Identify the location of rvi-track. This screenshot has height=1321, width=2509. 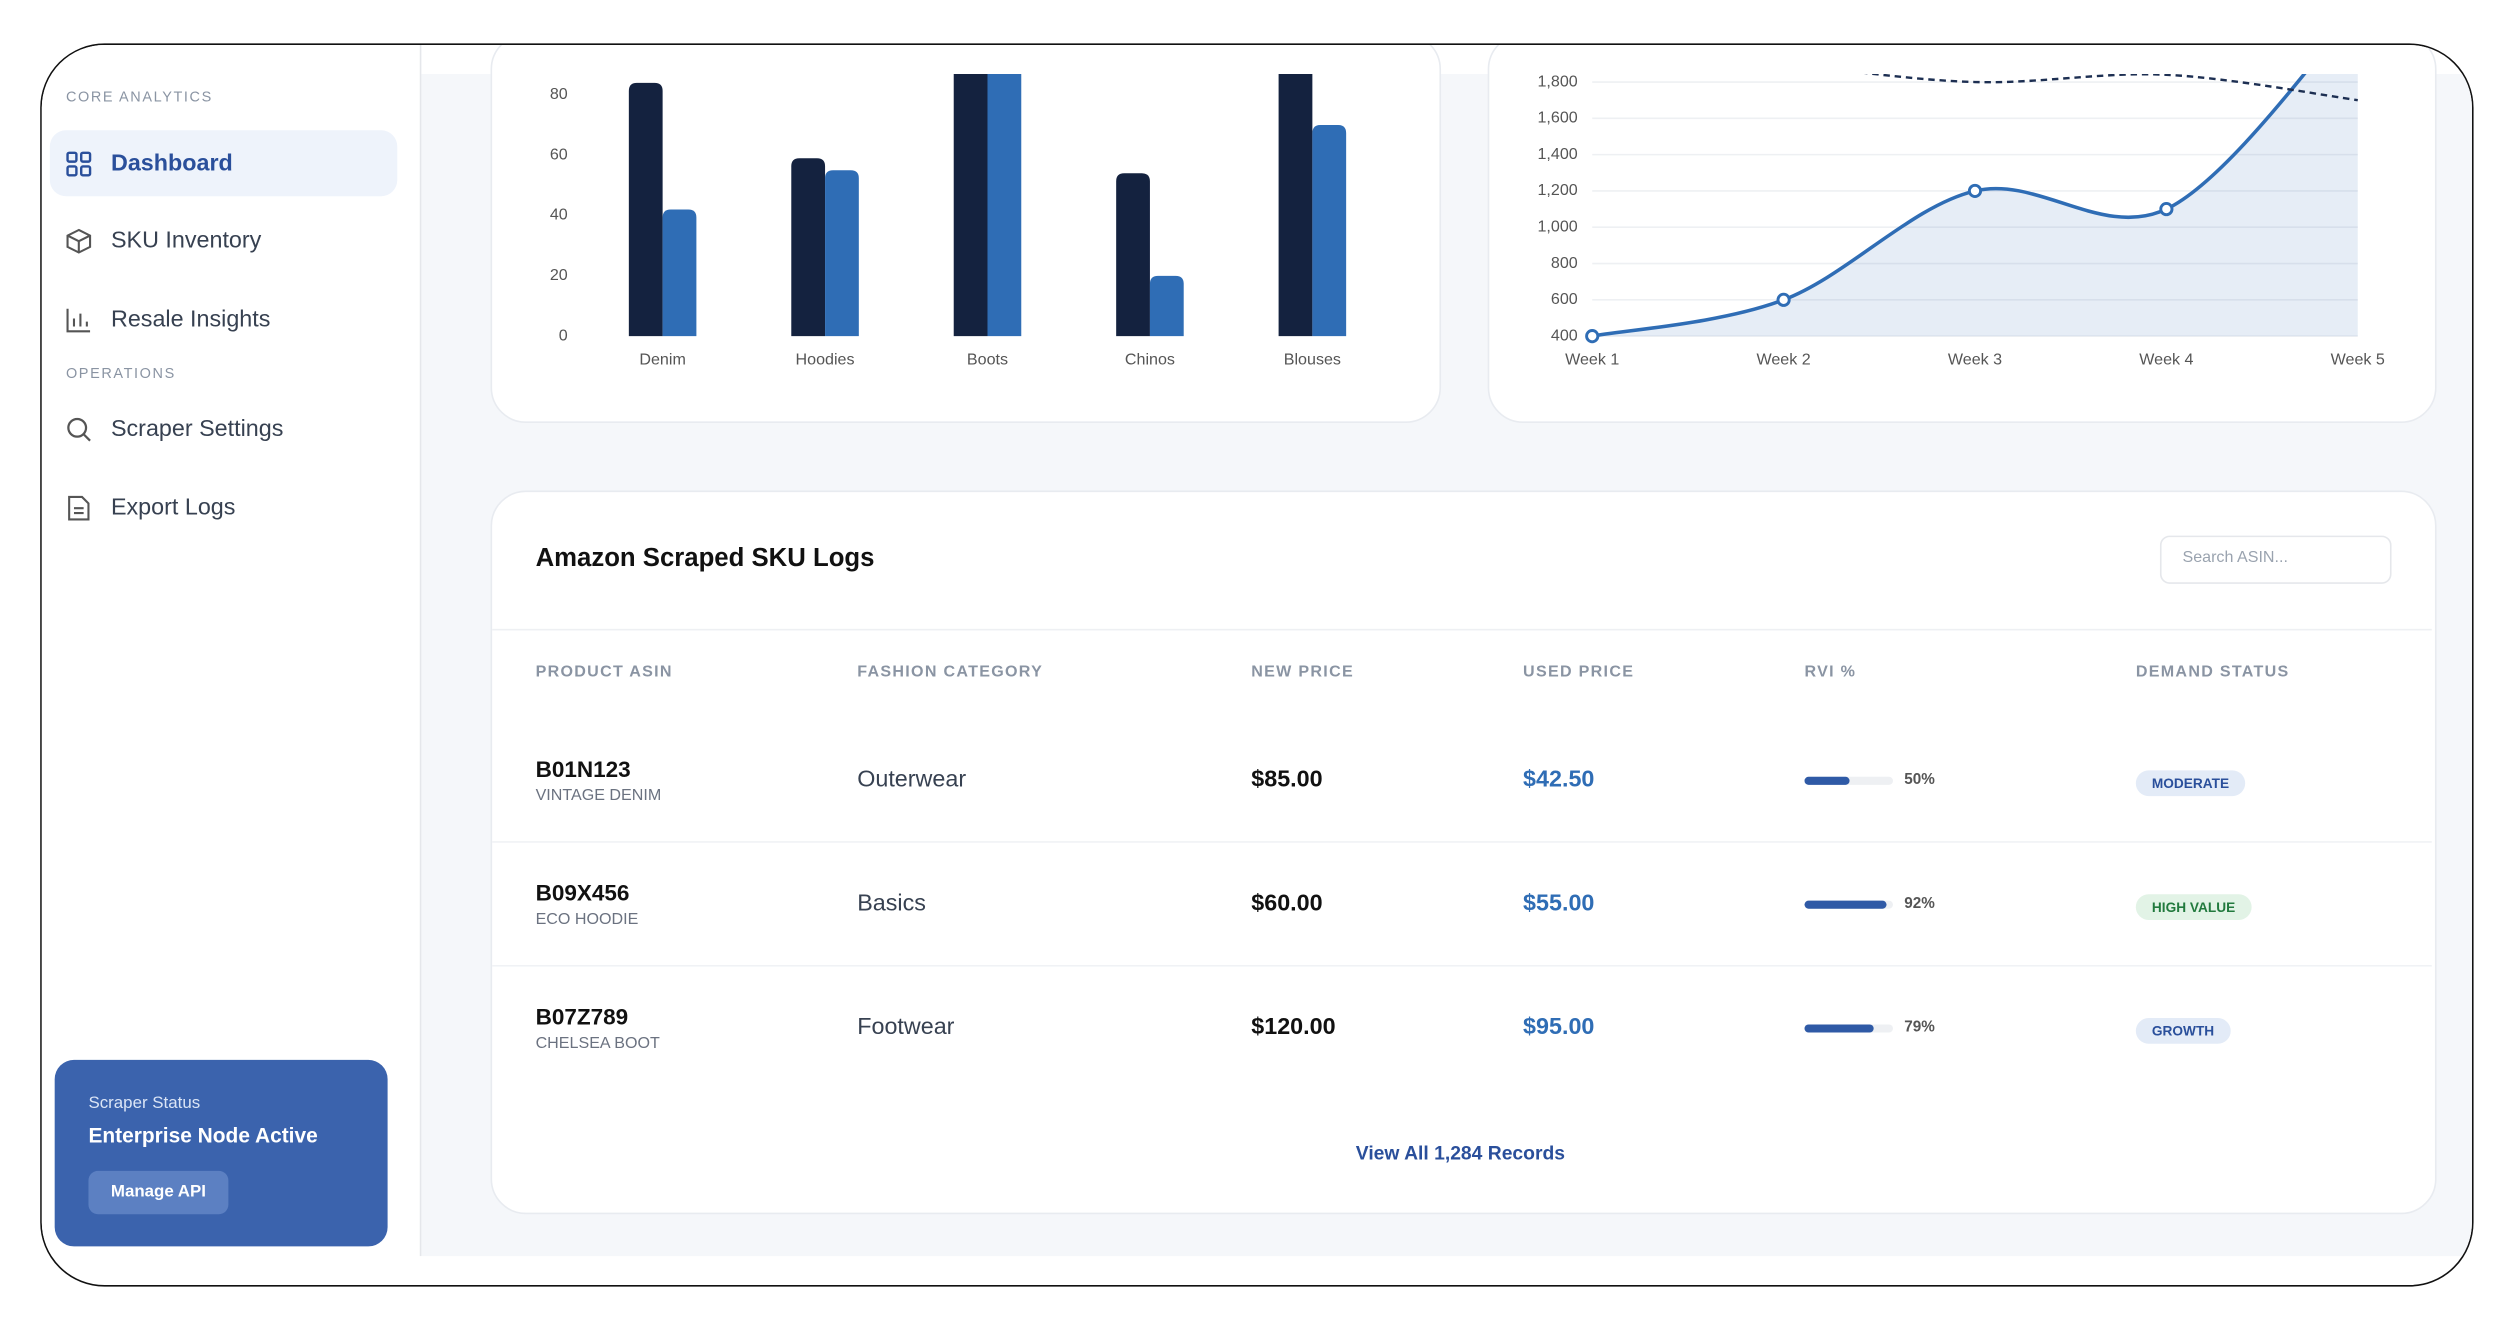
(1848, 780).